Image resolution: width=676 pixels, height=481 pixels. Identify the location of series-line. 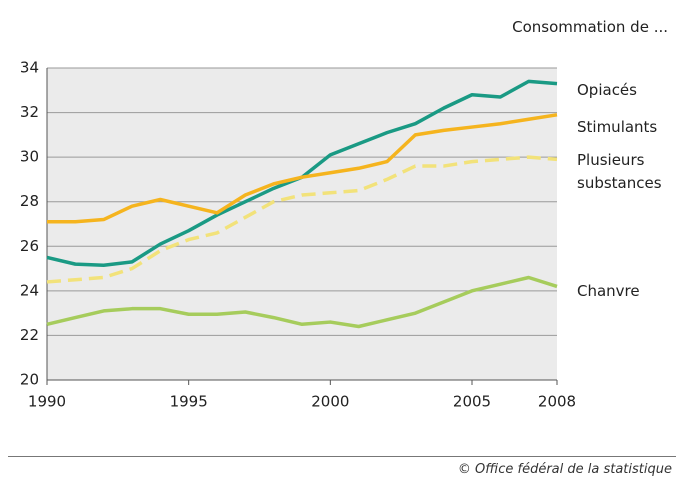
(302, 302).